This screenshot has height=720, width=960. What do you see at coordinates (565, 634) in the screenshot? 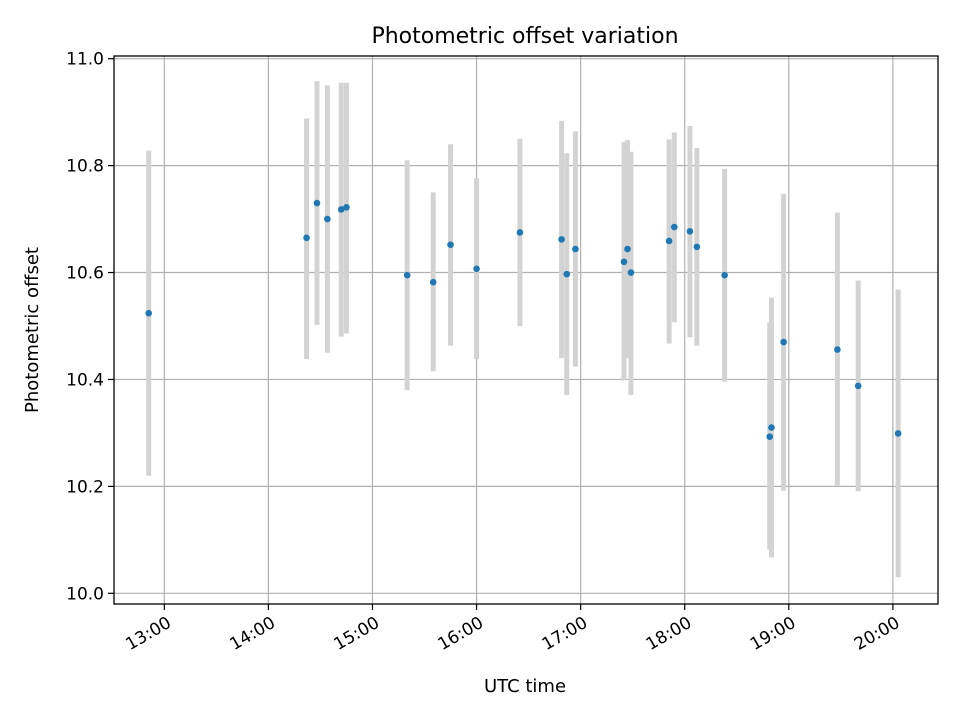
I see `x-tick-label: 17:00` at bounding box center [565, 634].